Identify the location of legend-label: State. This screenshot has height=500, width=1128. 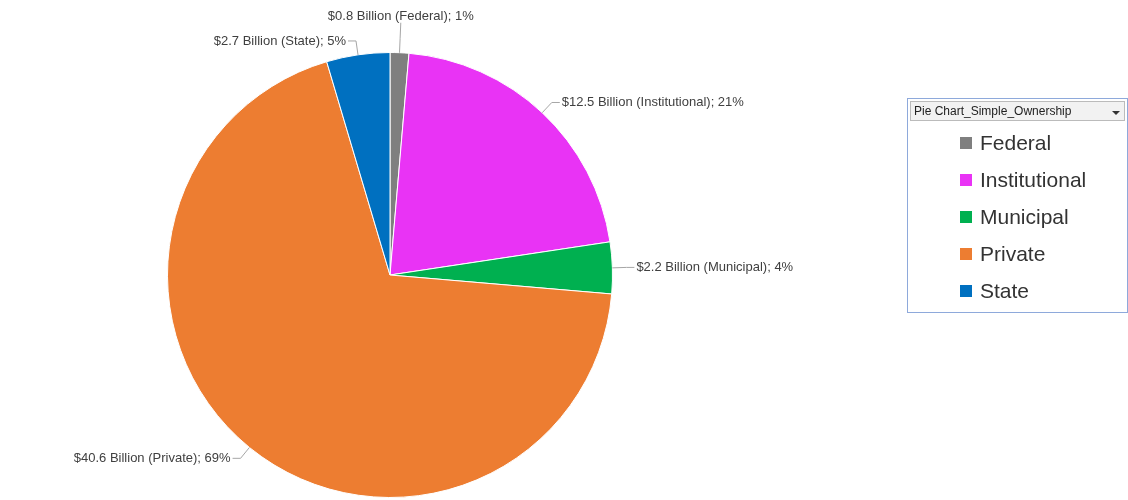
(1005, 290).